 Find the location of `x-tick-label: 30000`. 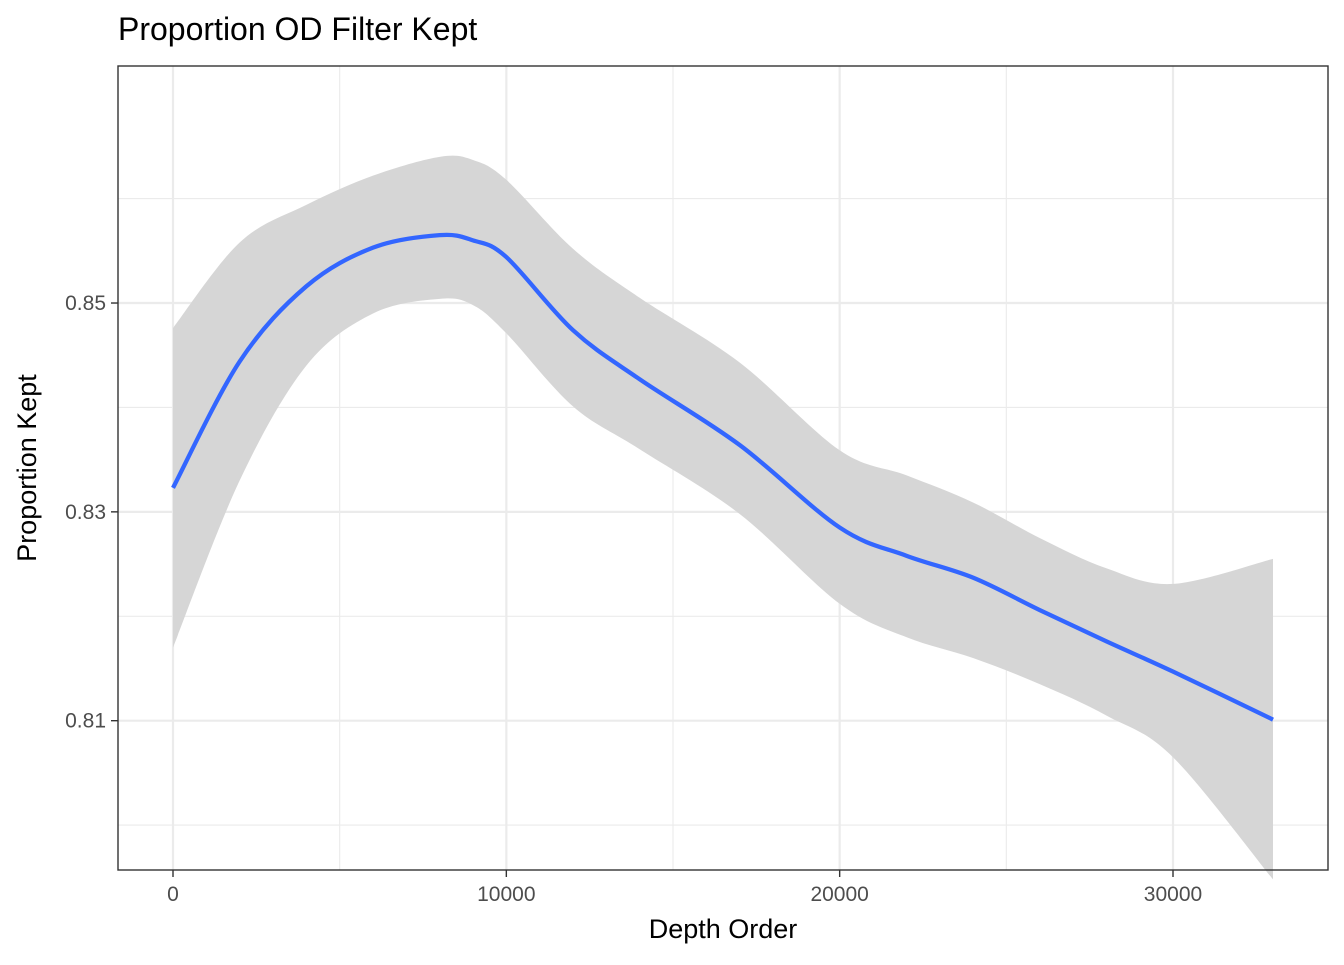

x-tick-label: 30000 is located at coordinates (1173, 894).